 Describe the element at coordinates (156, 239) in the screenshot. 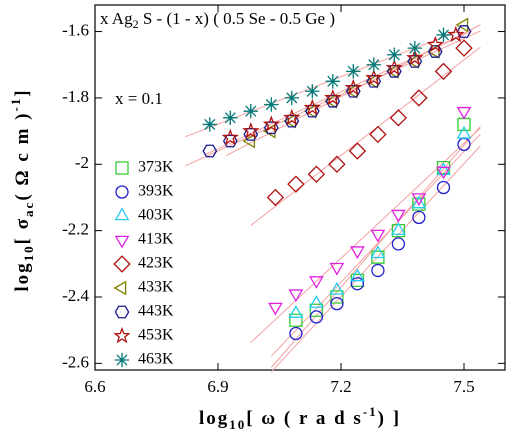

I see `legend-label: 413K` at that location.